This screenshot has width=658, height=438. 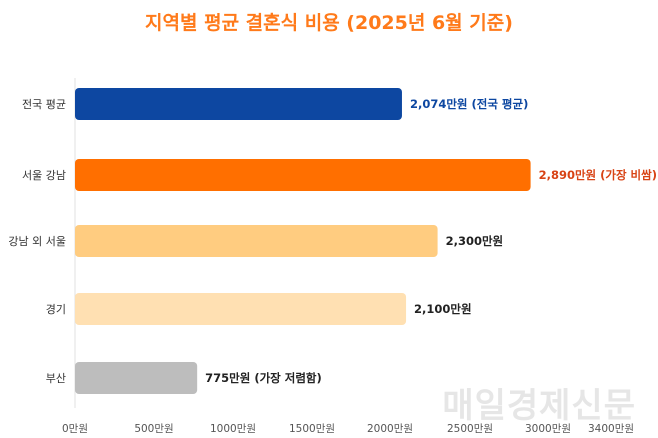 What do you see at coordinates (233, 429) in the screenshot?
I see `x-tick-label: 1000만원` at bounding box center [233, 429].